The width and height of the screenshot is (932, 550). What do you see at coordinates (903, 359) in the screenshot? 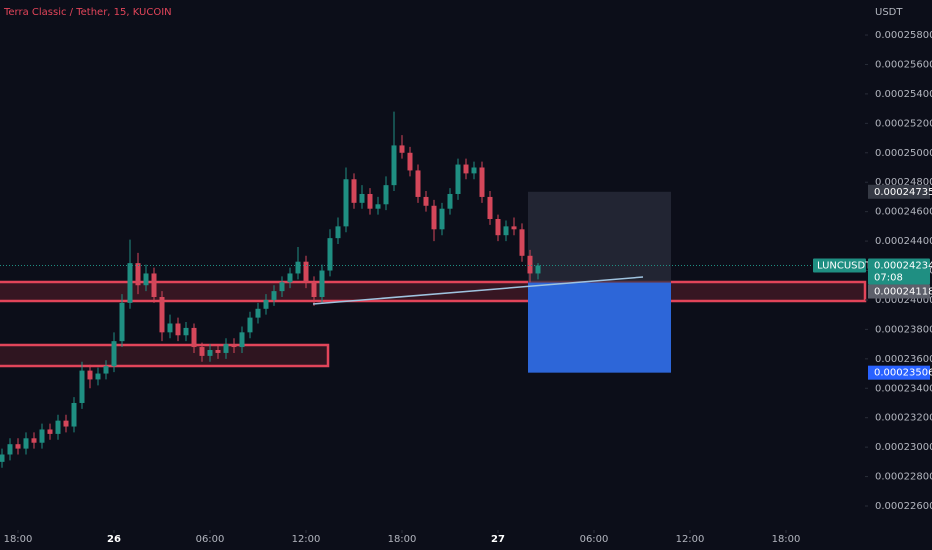
I see `y-tick-label: 0.00023600` at bounding box center [903, 359].